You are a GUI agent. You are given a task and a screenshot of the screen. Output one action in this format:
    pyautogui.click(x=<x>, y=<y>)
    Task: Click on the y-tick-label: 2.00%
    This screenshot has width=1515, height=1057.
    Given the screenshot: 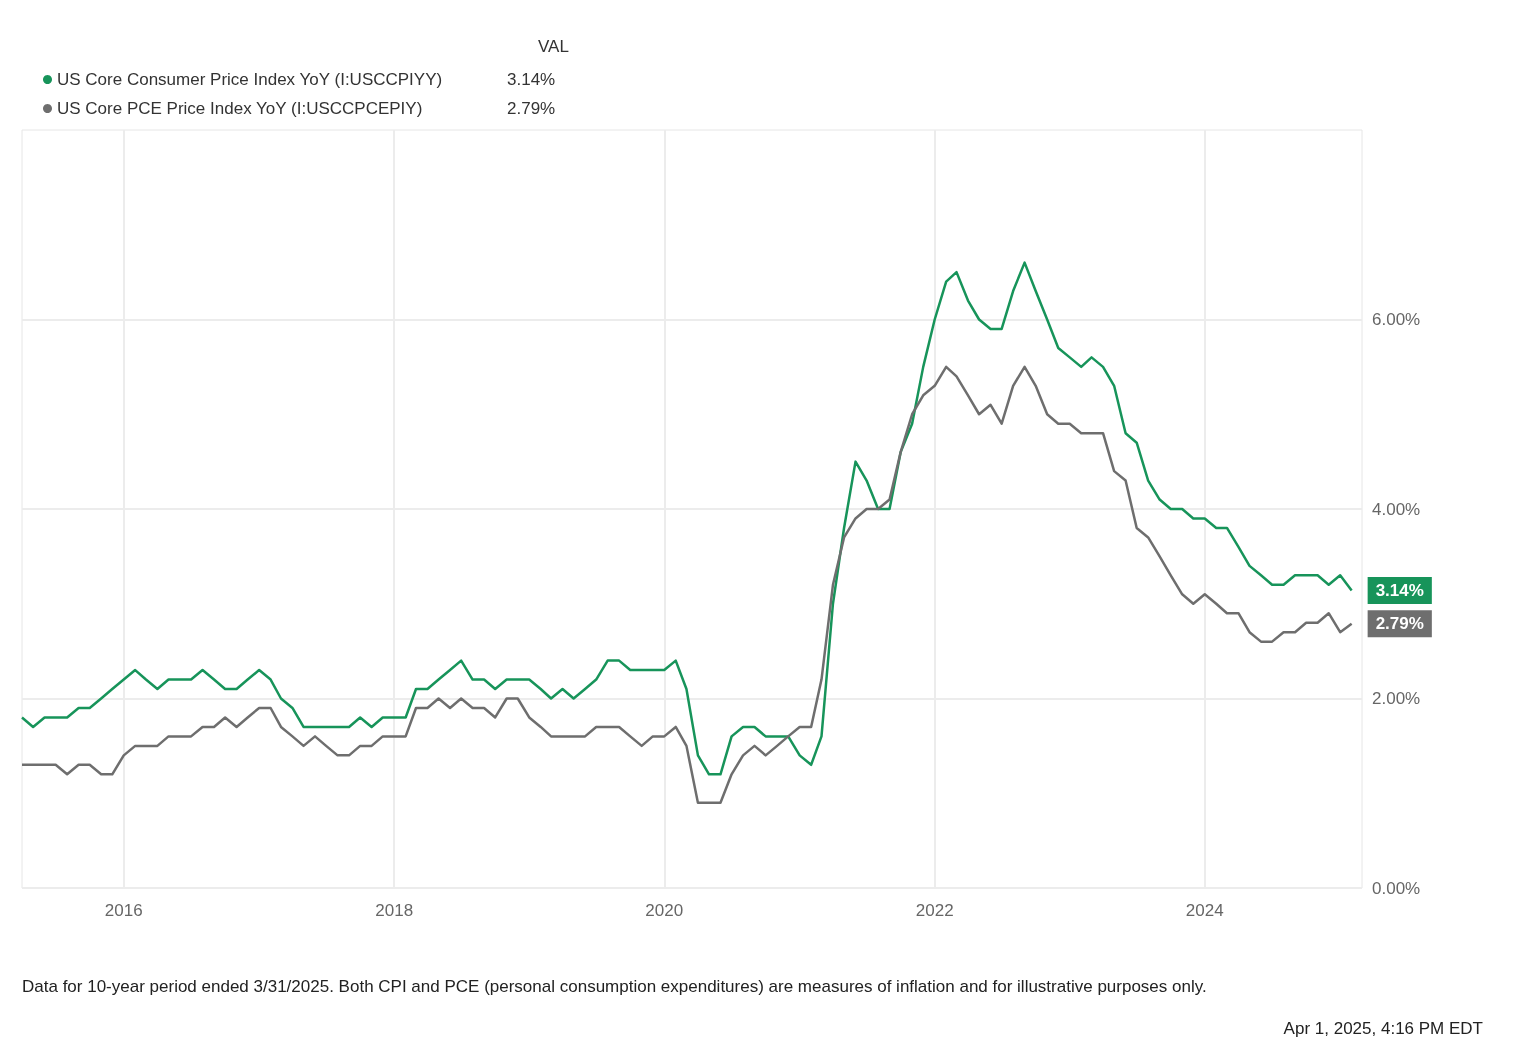 What is the action you would take?
    pyautogui.click(x=1396, y=698)
    